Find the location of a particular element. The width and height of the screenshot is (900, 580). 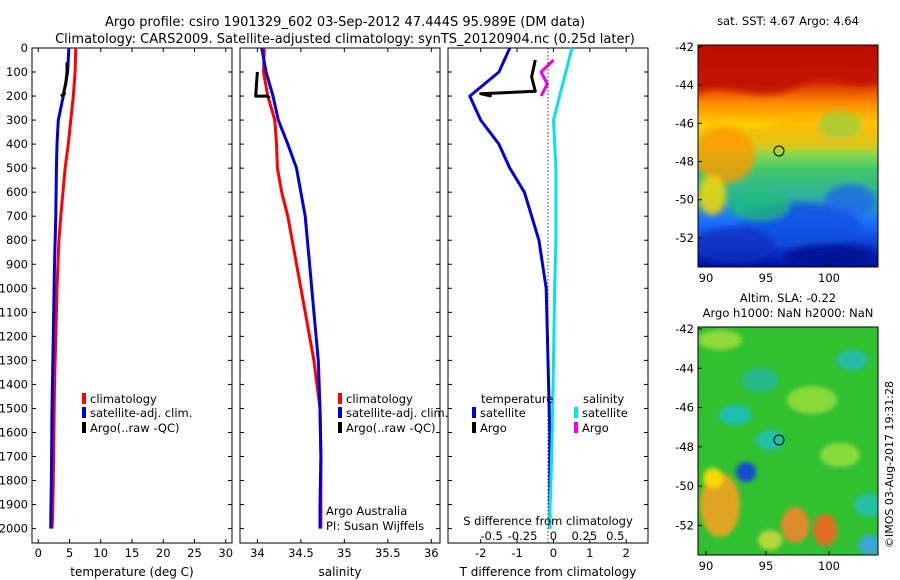

sla-map-ticks: -42 -44 -46 -48 -50 -52 90 95 100 is located at coordinates (757, 447).